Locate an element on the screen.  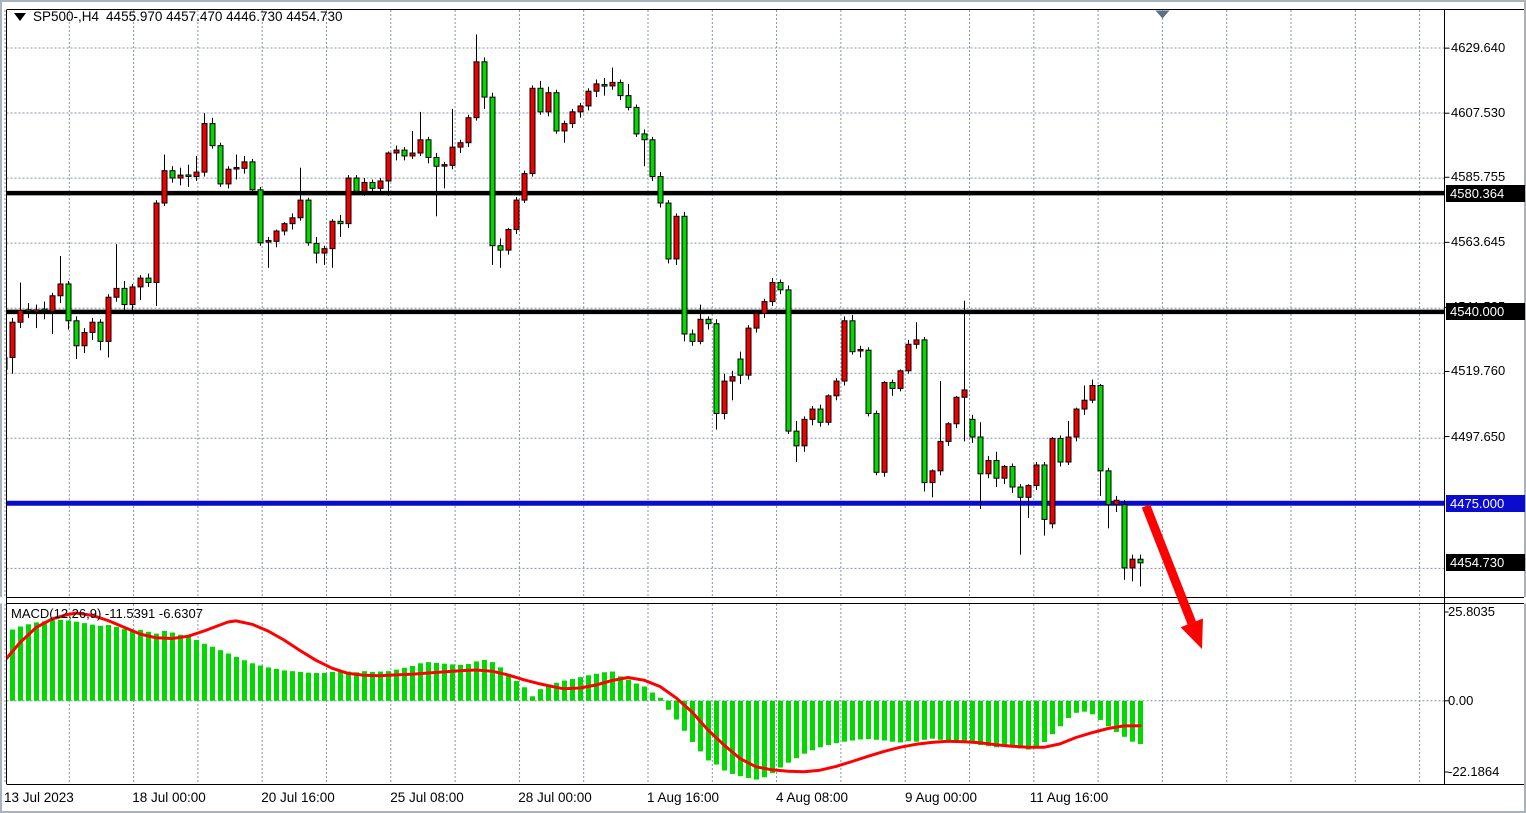
macd-signal-line is located at coordinates (574, 692).